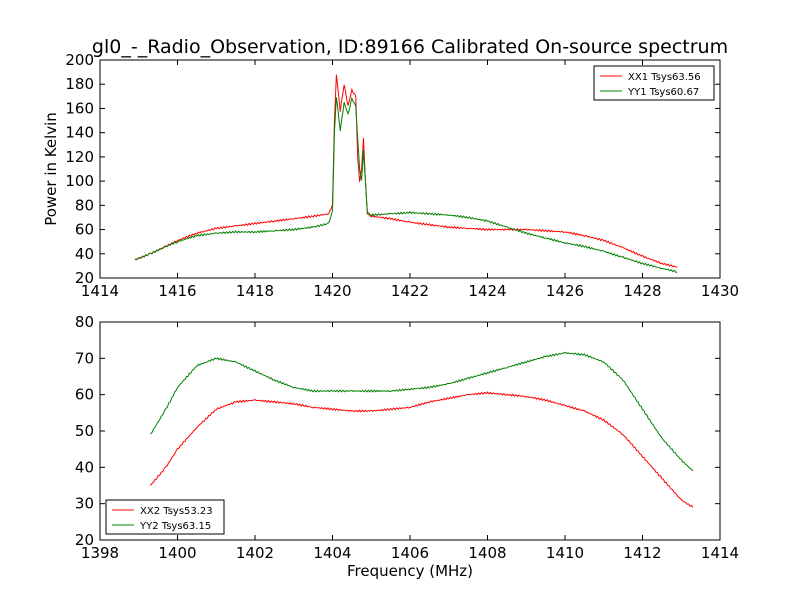 Image resolution: width=800 pixels, height=605 pixels. I want to click on y-tick-label: 50, so click(84, 431).